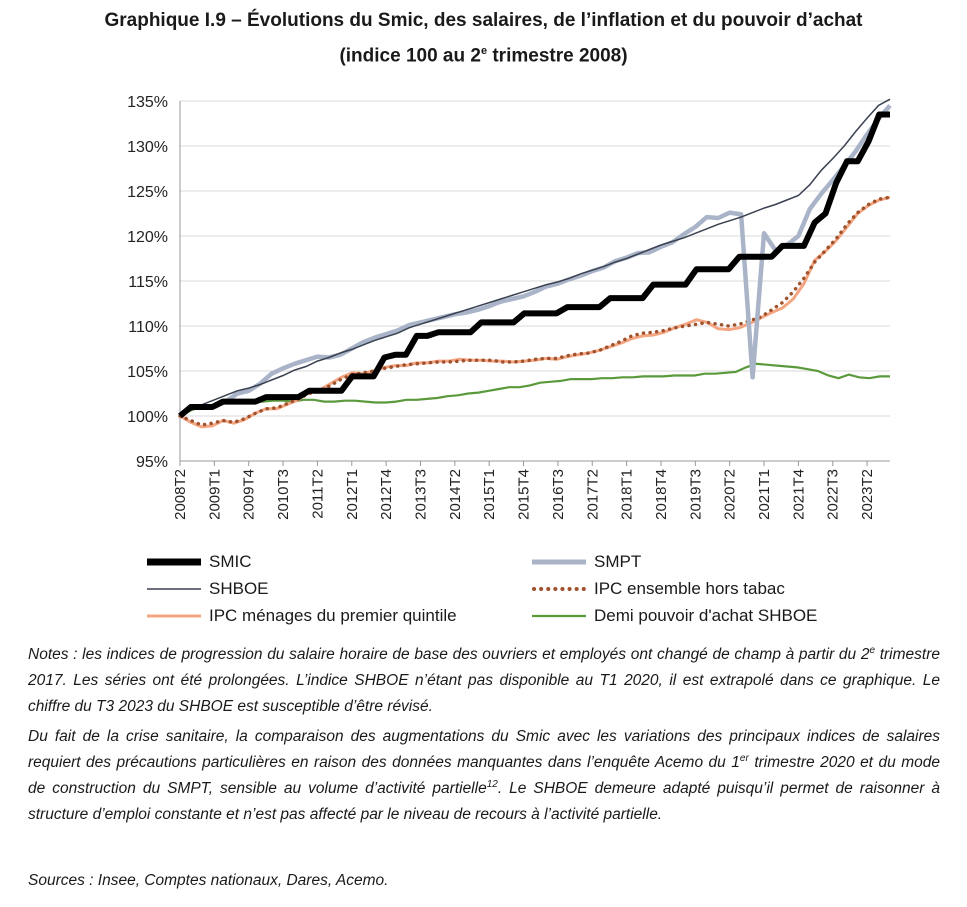  What do you see at coordinates (152, 462) in the screenshot?
I see `y-tick-label: 95%` at bounding box center [152, 462].